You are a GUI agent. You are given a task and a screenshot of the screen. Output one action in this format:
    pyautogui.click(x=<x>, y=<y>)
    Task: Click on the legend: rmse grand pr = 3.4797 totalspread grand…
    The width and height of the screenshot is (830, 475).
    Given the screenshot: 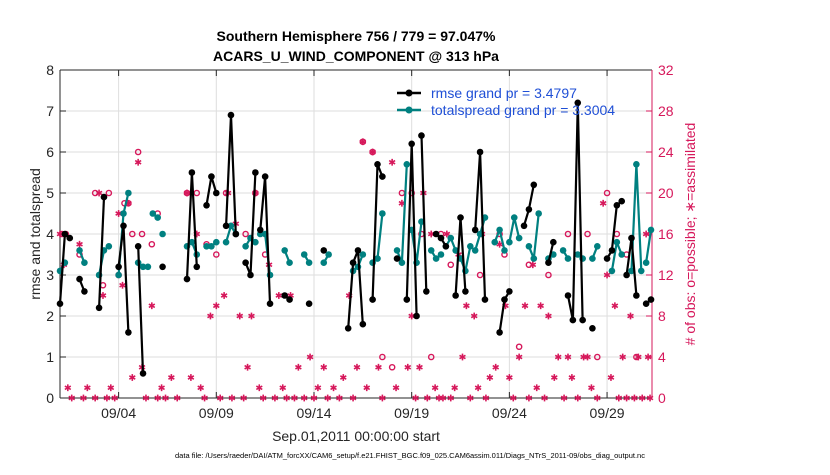 What is the action you would take?
    pyautogui.click(x=506, y=101)
    